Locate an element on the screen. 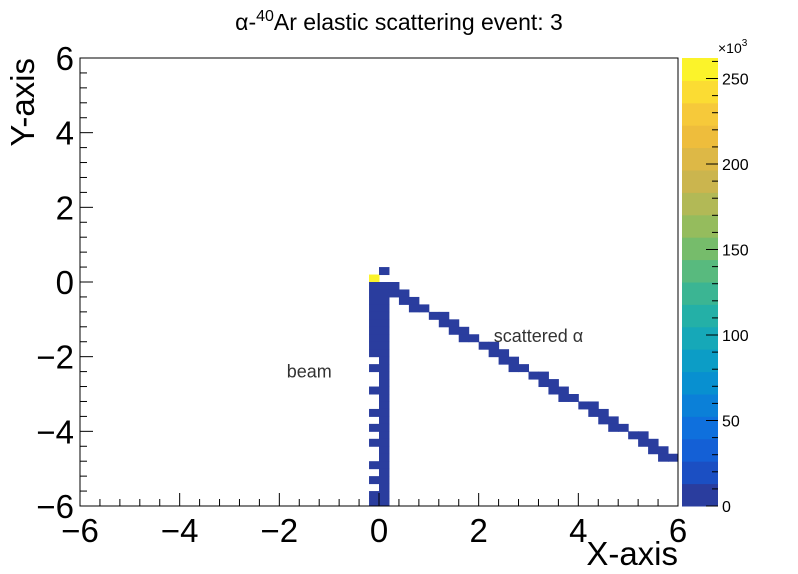  y-tick-label: 2 is located at coordinates (65, 207).